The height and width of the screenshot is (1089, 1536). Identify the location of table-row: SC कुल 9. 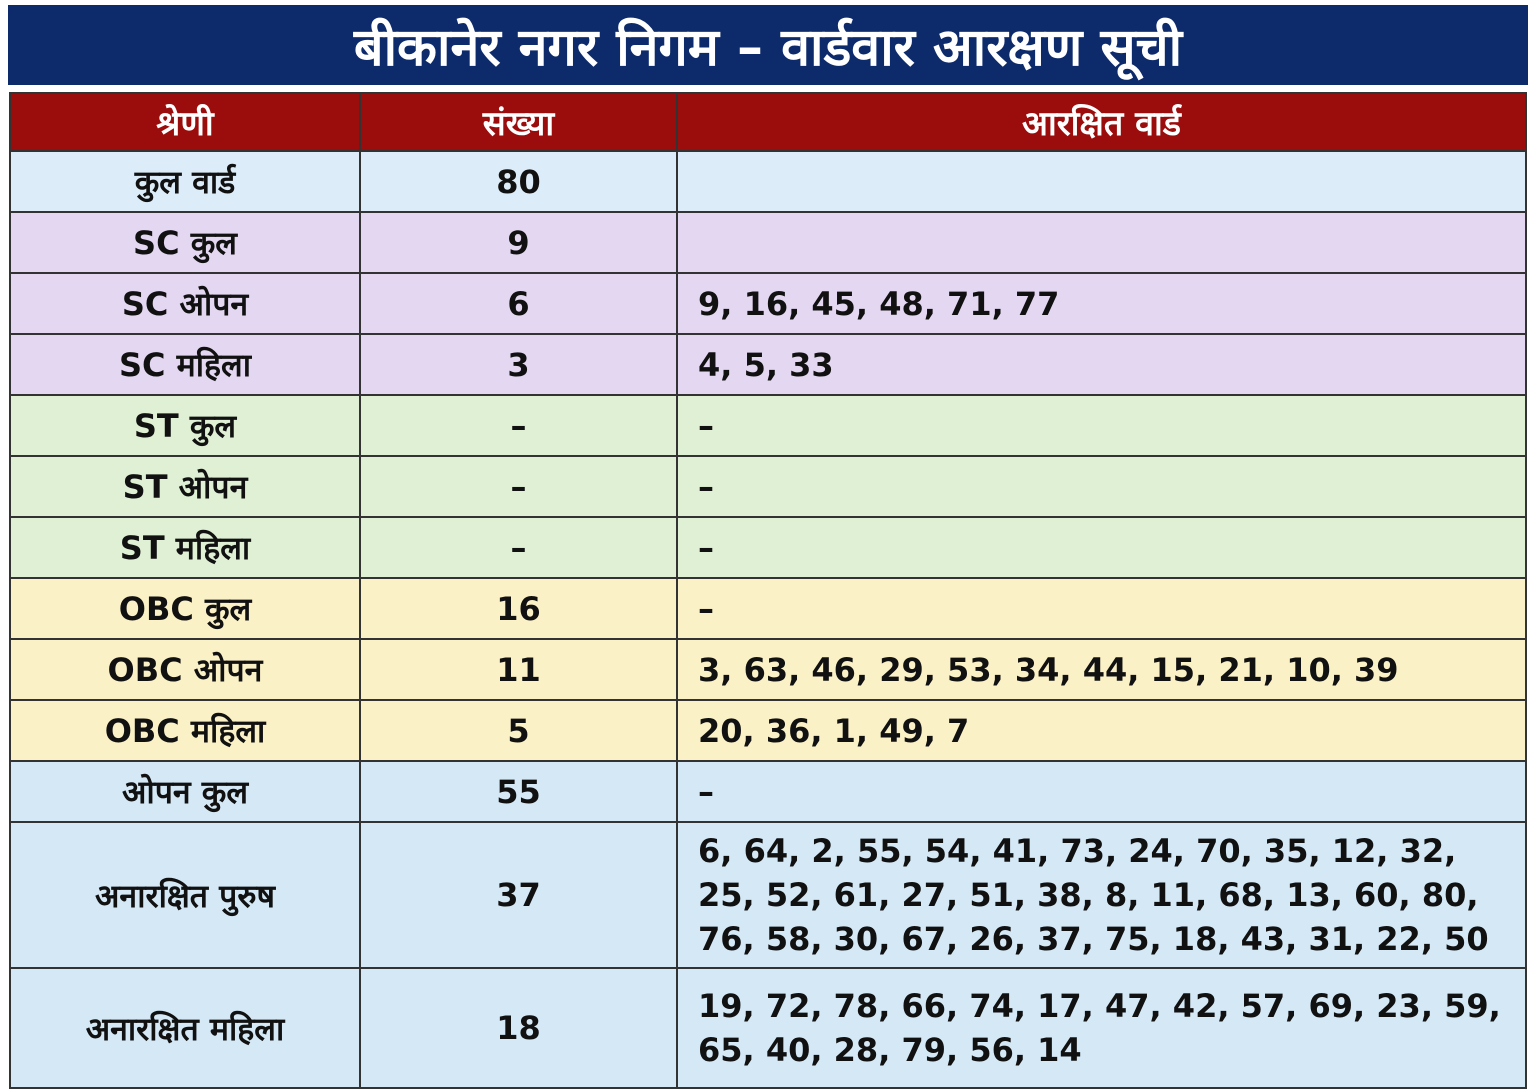
(768, 242).